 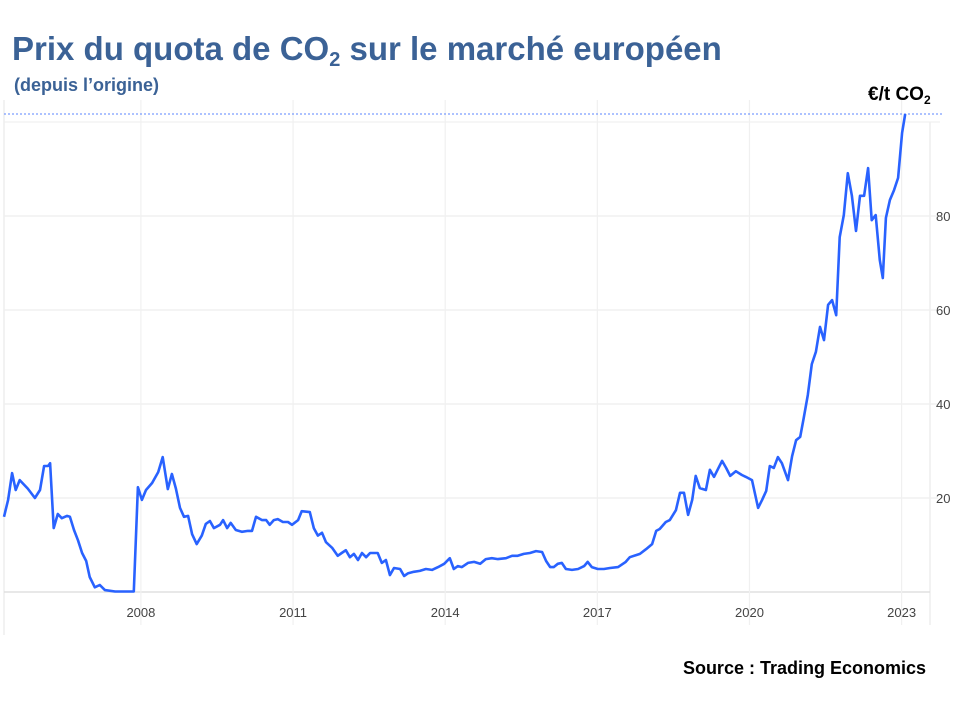 What do you see at coordinates (293, 612) in the screenshot?
I see `x-tick-label: 2011` at bounding box center [293, 612].